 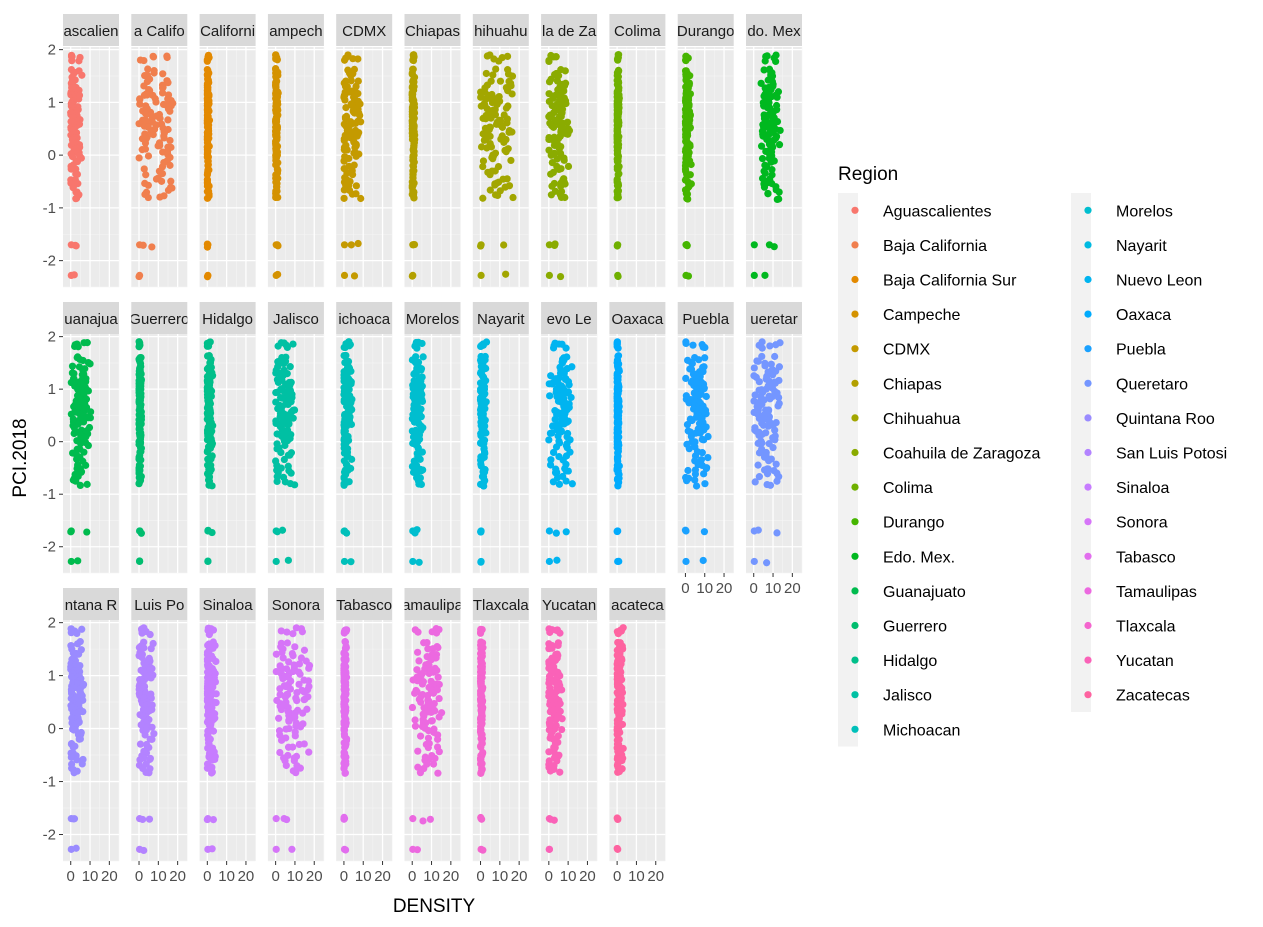 I want to click on y-tick-label: -2, so click(x=49, y=547).